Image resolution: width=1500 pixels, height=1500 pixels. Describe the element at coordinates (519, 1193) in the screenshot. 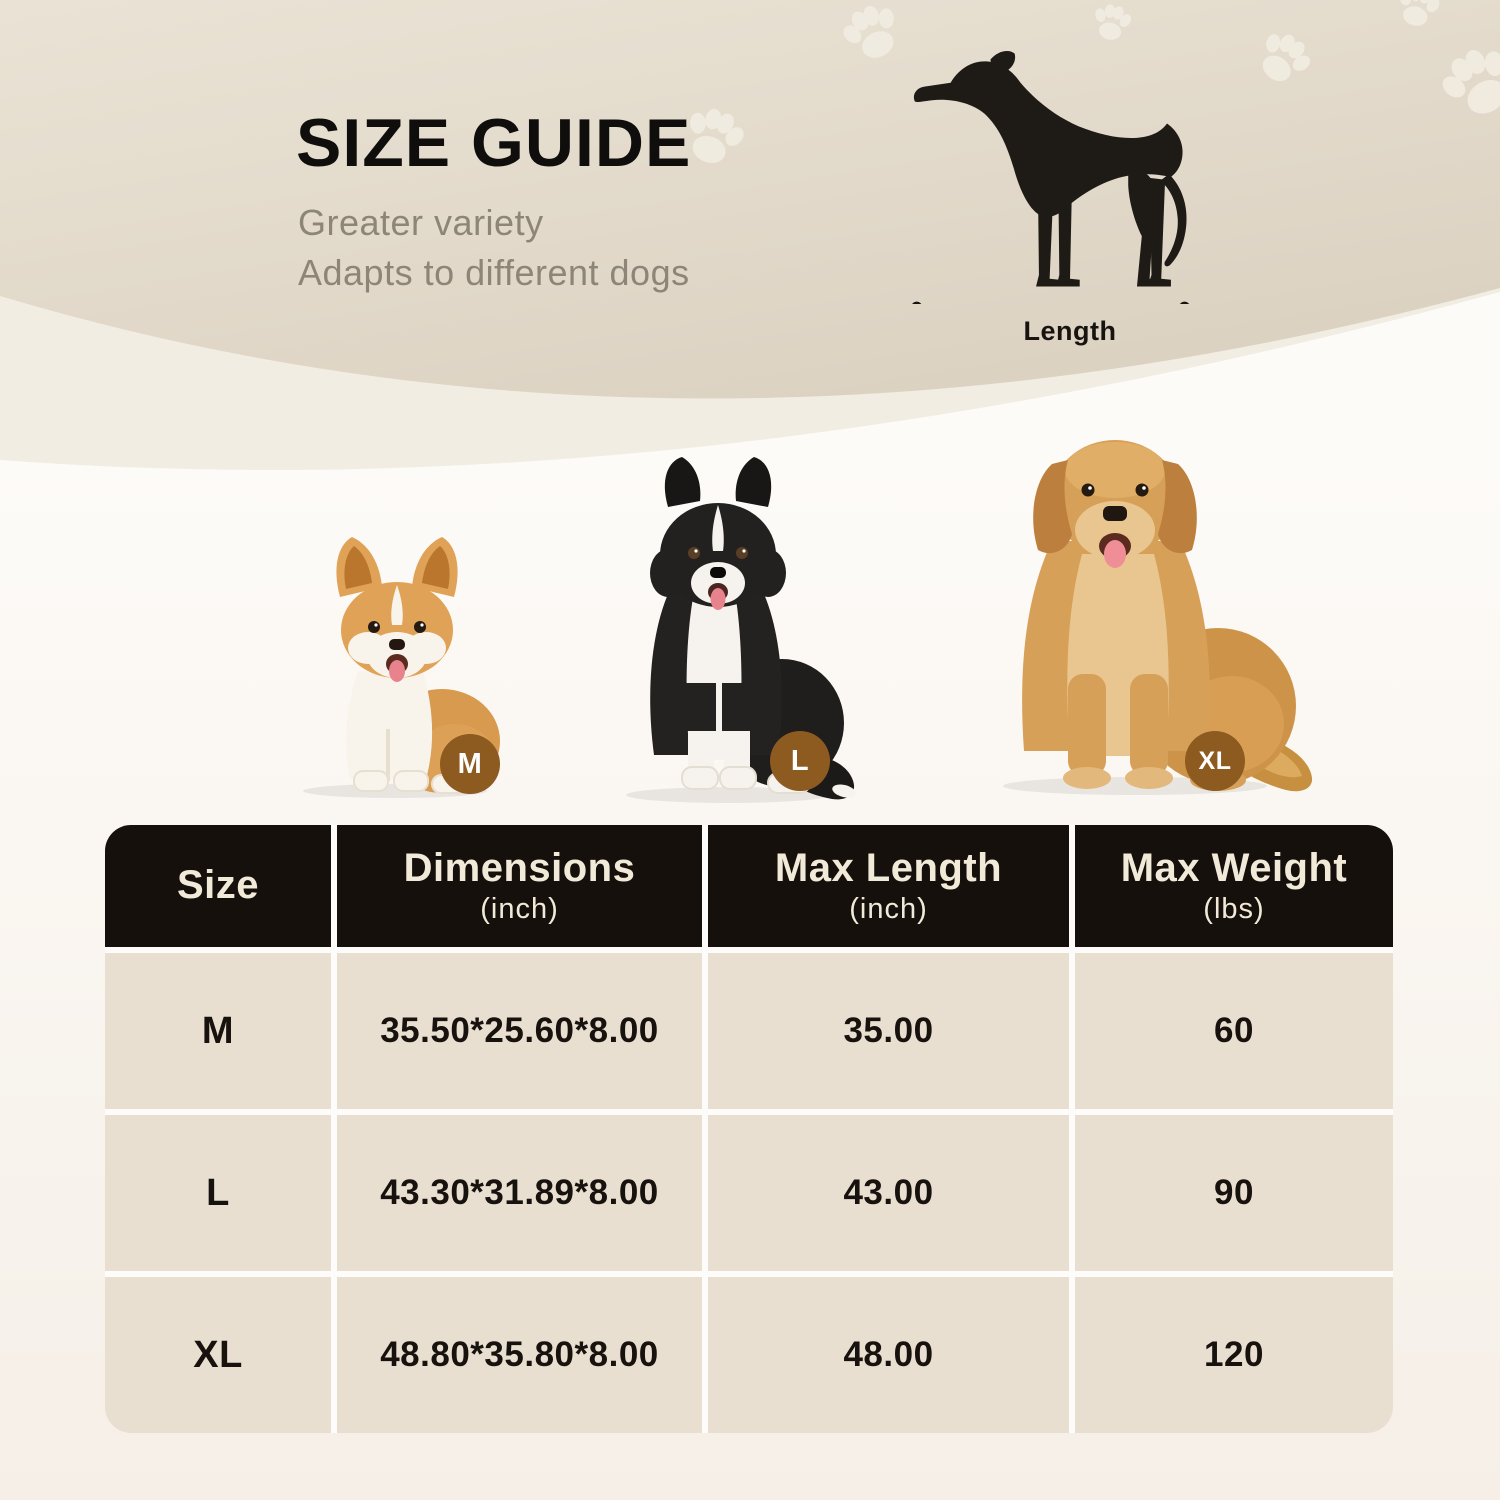

I see `table-cell-dimensions: 43.30*31.89*8.00` at that location.